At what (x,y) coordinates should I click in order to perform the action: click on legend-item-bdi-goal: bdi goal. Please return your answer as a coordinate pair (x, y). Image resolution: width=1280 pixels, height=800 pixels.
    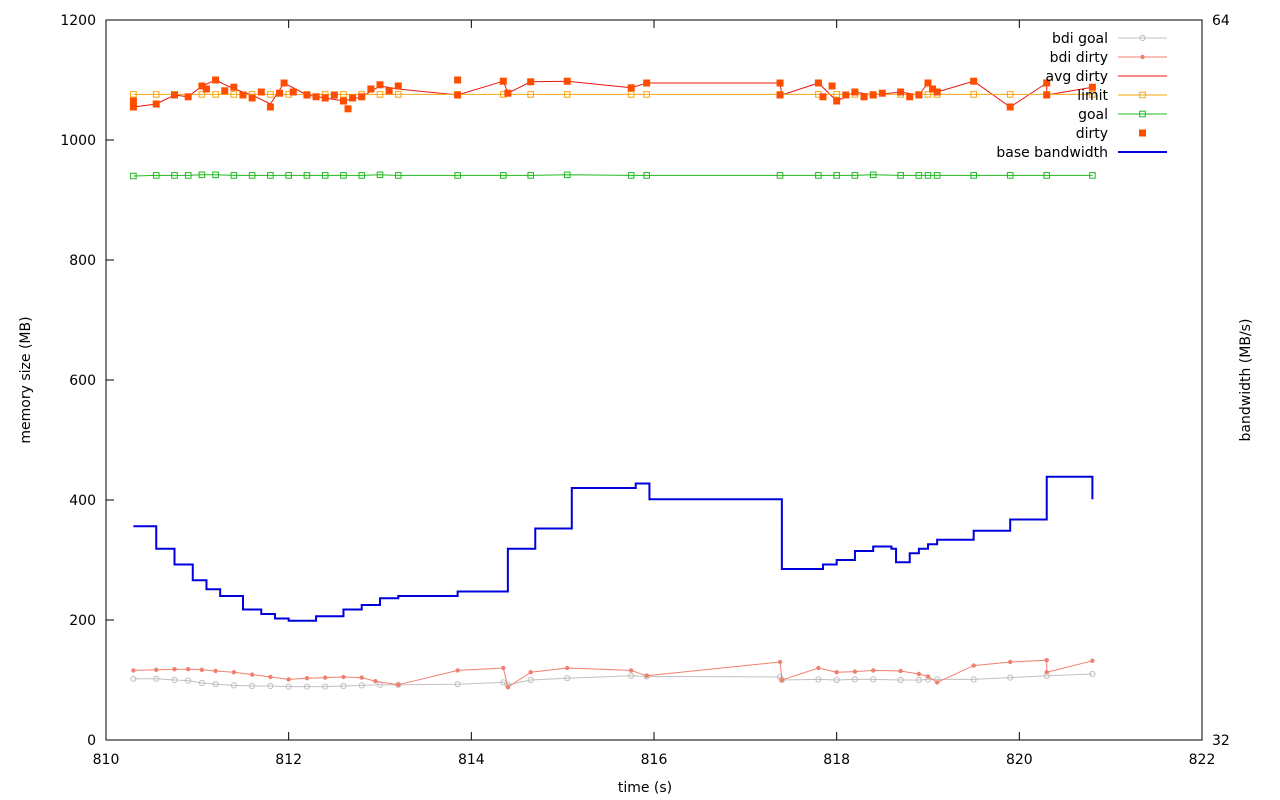
    Looking at the image, I should click on (1109, 39).